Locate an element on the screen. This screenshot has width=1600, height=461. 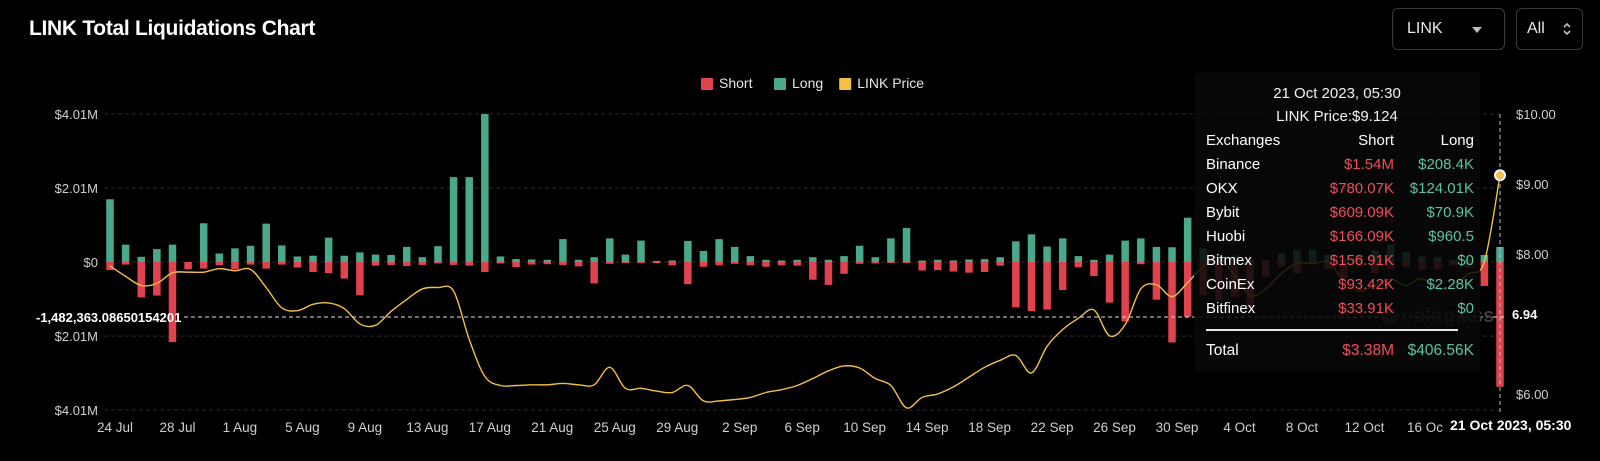
short-value: $609.09K is located at coordinates (1361, 212).